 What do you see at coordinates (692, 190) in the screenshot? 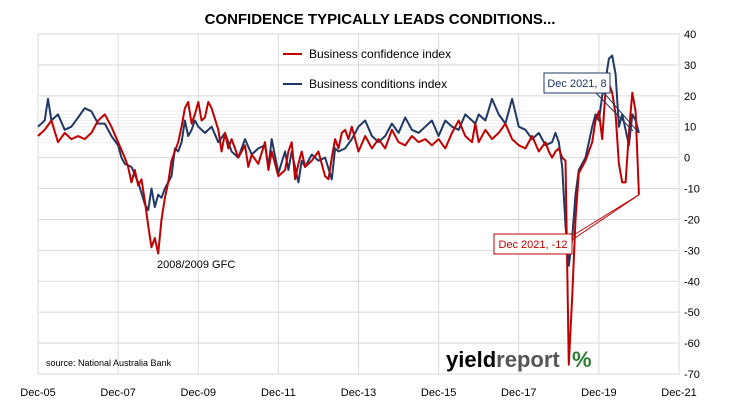
I see `y-tick-label: -10` at bounding box center [692, 190].